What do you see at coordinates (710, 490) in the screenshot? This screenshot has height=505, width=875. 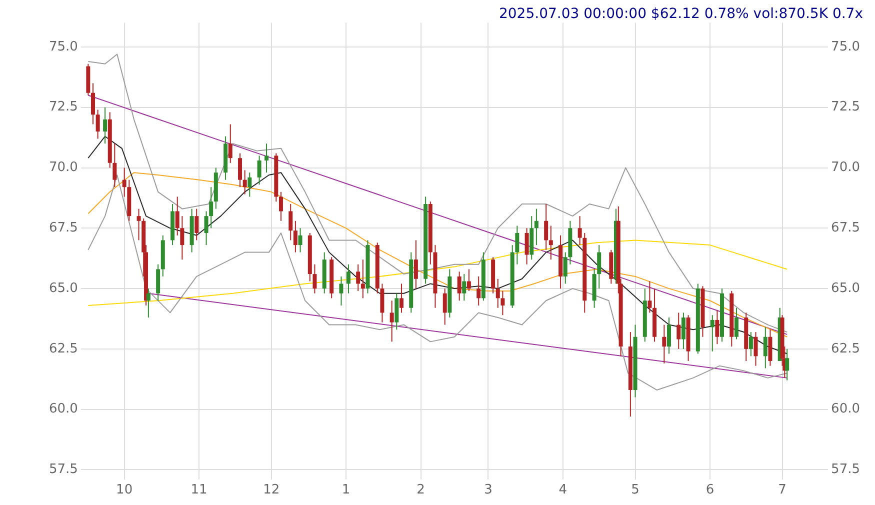 I see `x-tick-label: 6` at bounding box center [710, 490].